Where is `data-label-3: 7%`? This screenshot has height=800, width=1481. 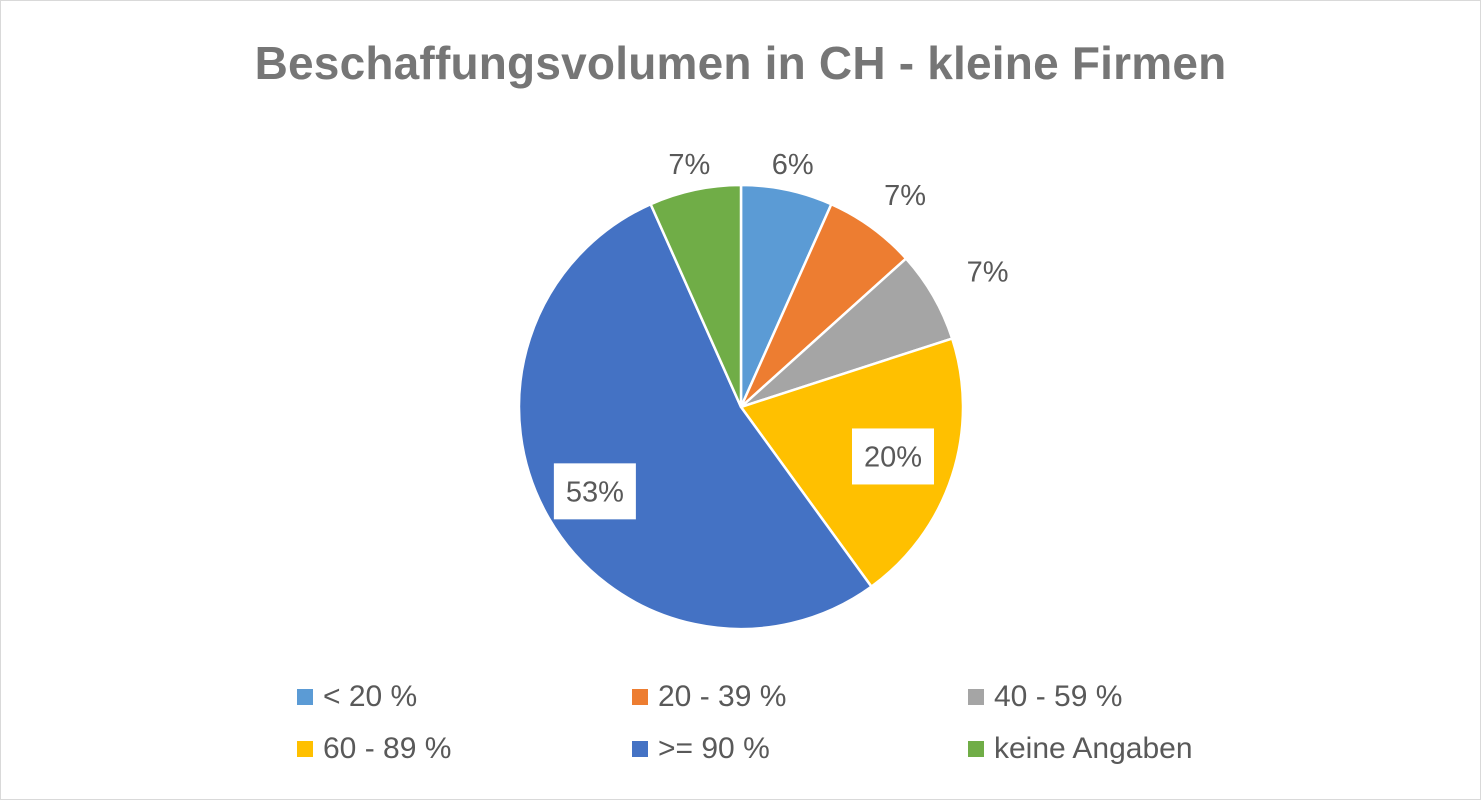
data-label-3: 7% is located at coordinates (988, 273).